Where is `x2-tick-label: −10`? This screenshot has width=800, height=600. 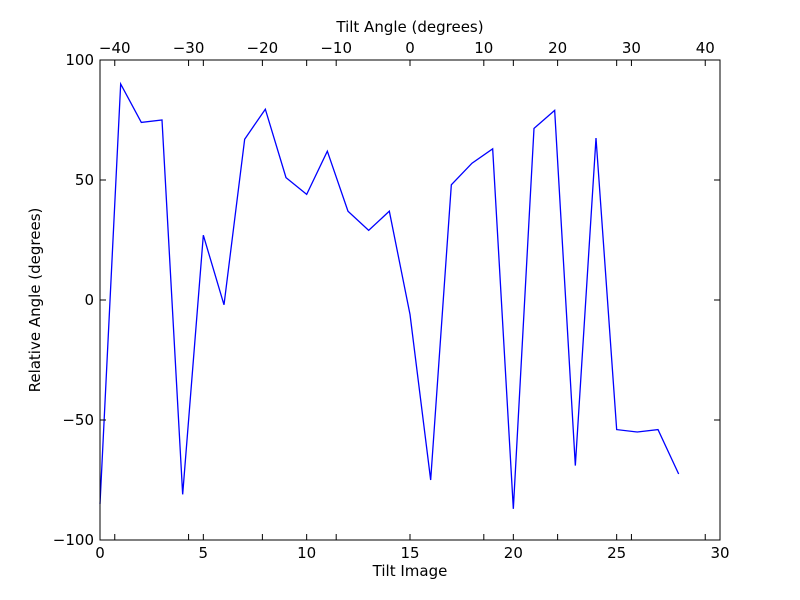 x2-tick-label: −10 is located at coordinates (336, 48).